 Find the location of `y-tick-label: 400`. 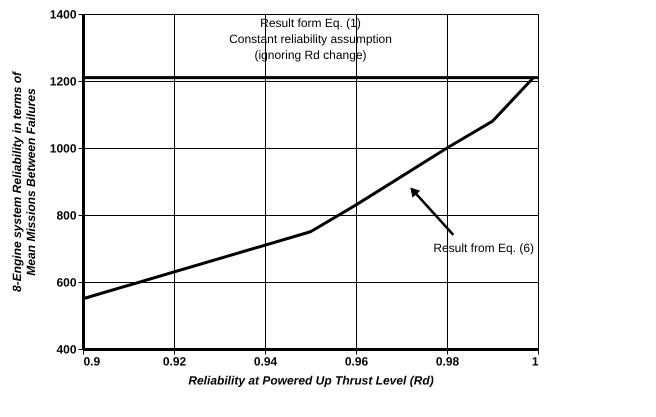

y-tick-label: 400 is located at coordinates (66, 349).